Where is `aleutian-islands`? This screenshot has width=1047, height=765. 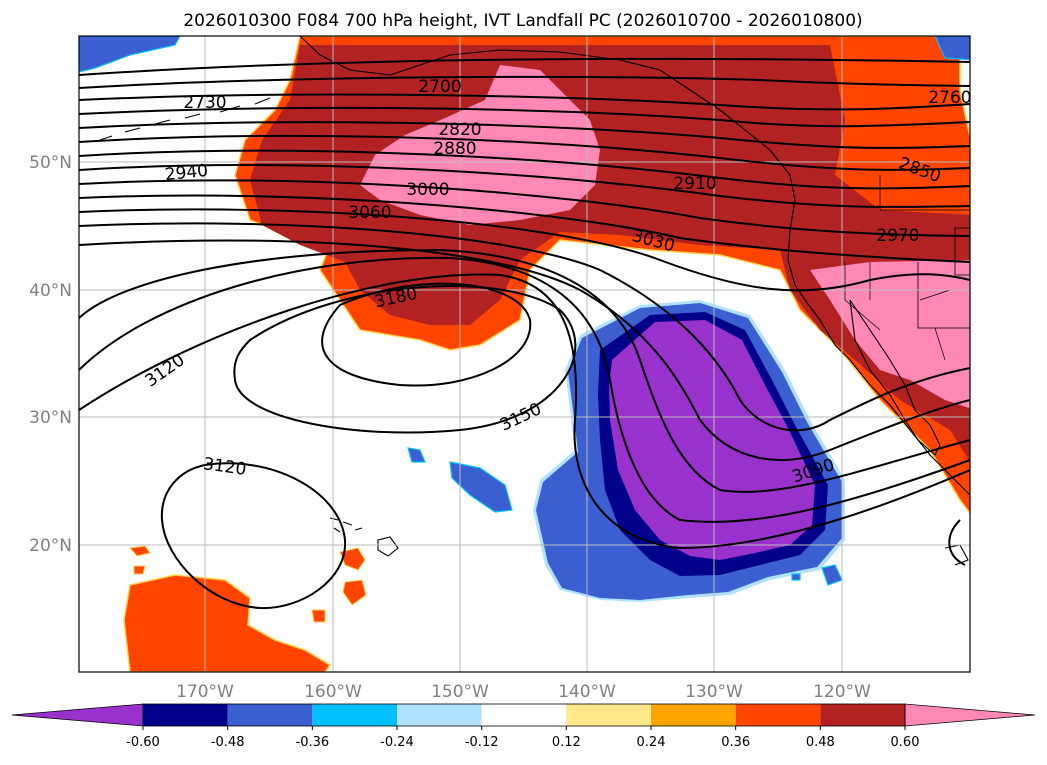
aleutian-islands is located at coordinates (185, 119).